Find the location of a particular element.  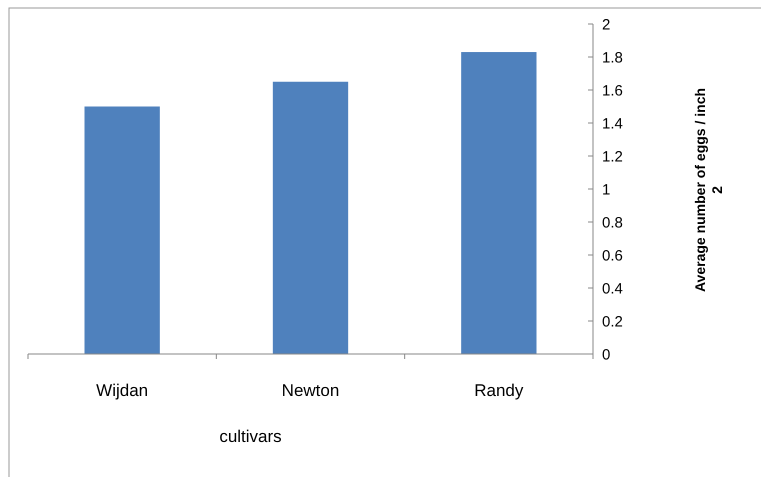

x-tick-label: Newton is located at coordinates (311, 390).